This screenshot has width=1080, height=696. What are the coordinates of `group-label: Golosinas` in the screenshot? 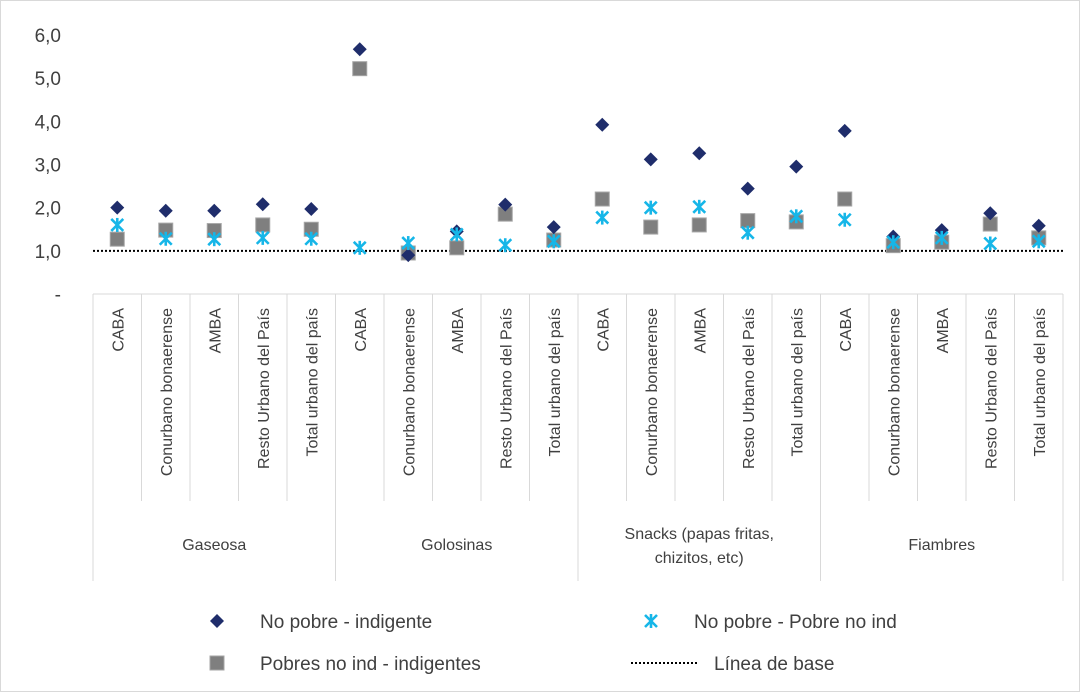 It's located at (456, 545).